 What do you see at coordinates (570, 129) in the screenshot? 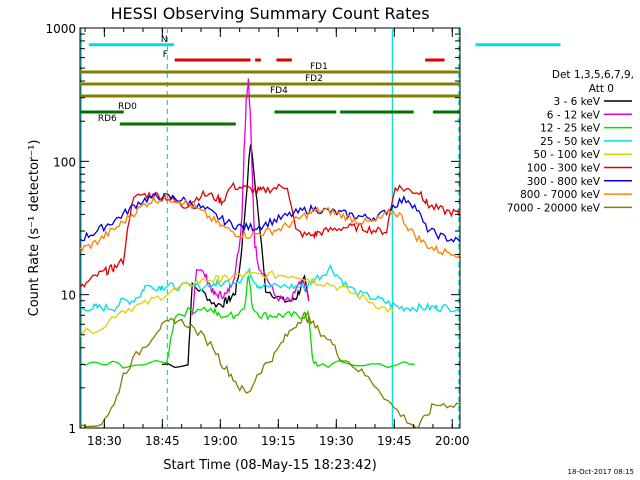
I see `legend-label-2: 12 - 25 keV` at bounding box center [570, 129].